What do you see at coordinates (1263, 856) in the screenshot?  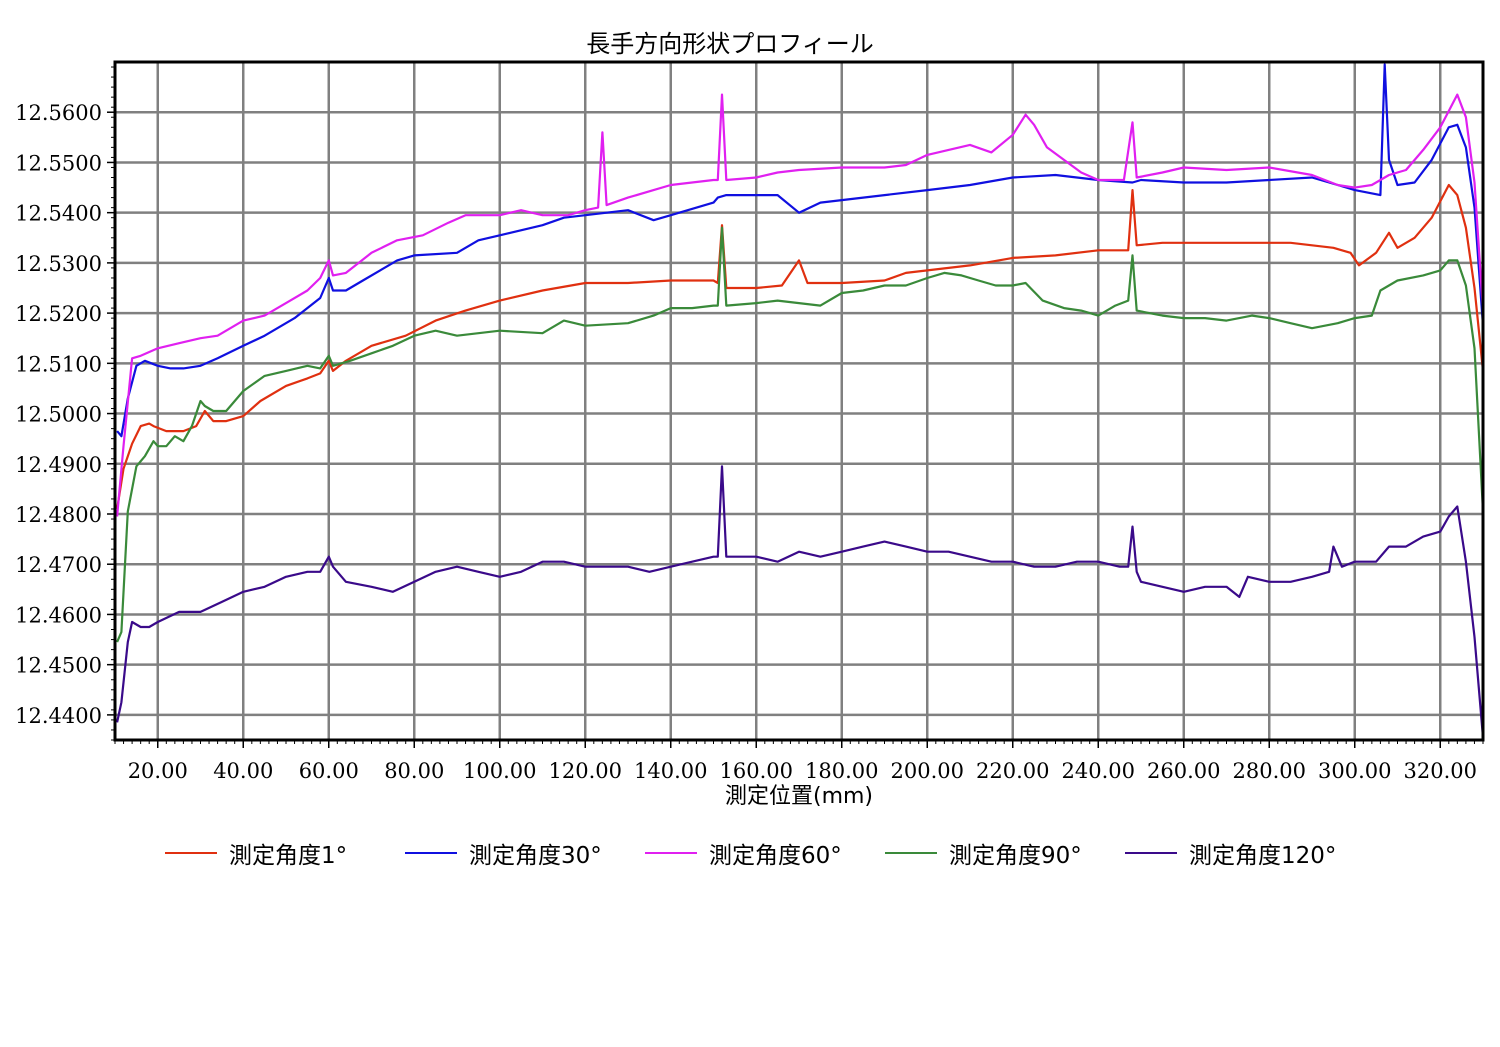 I see `legend-label: 測定角度120°` at bounding box center [1263, 856].